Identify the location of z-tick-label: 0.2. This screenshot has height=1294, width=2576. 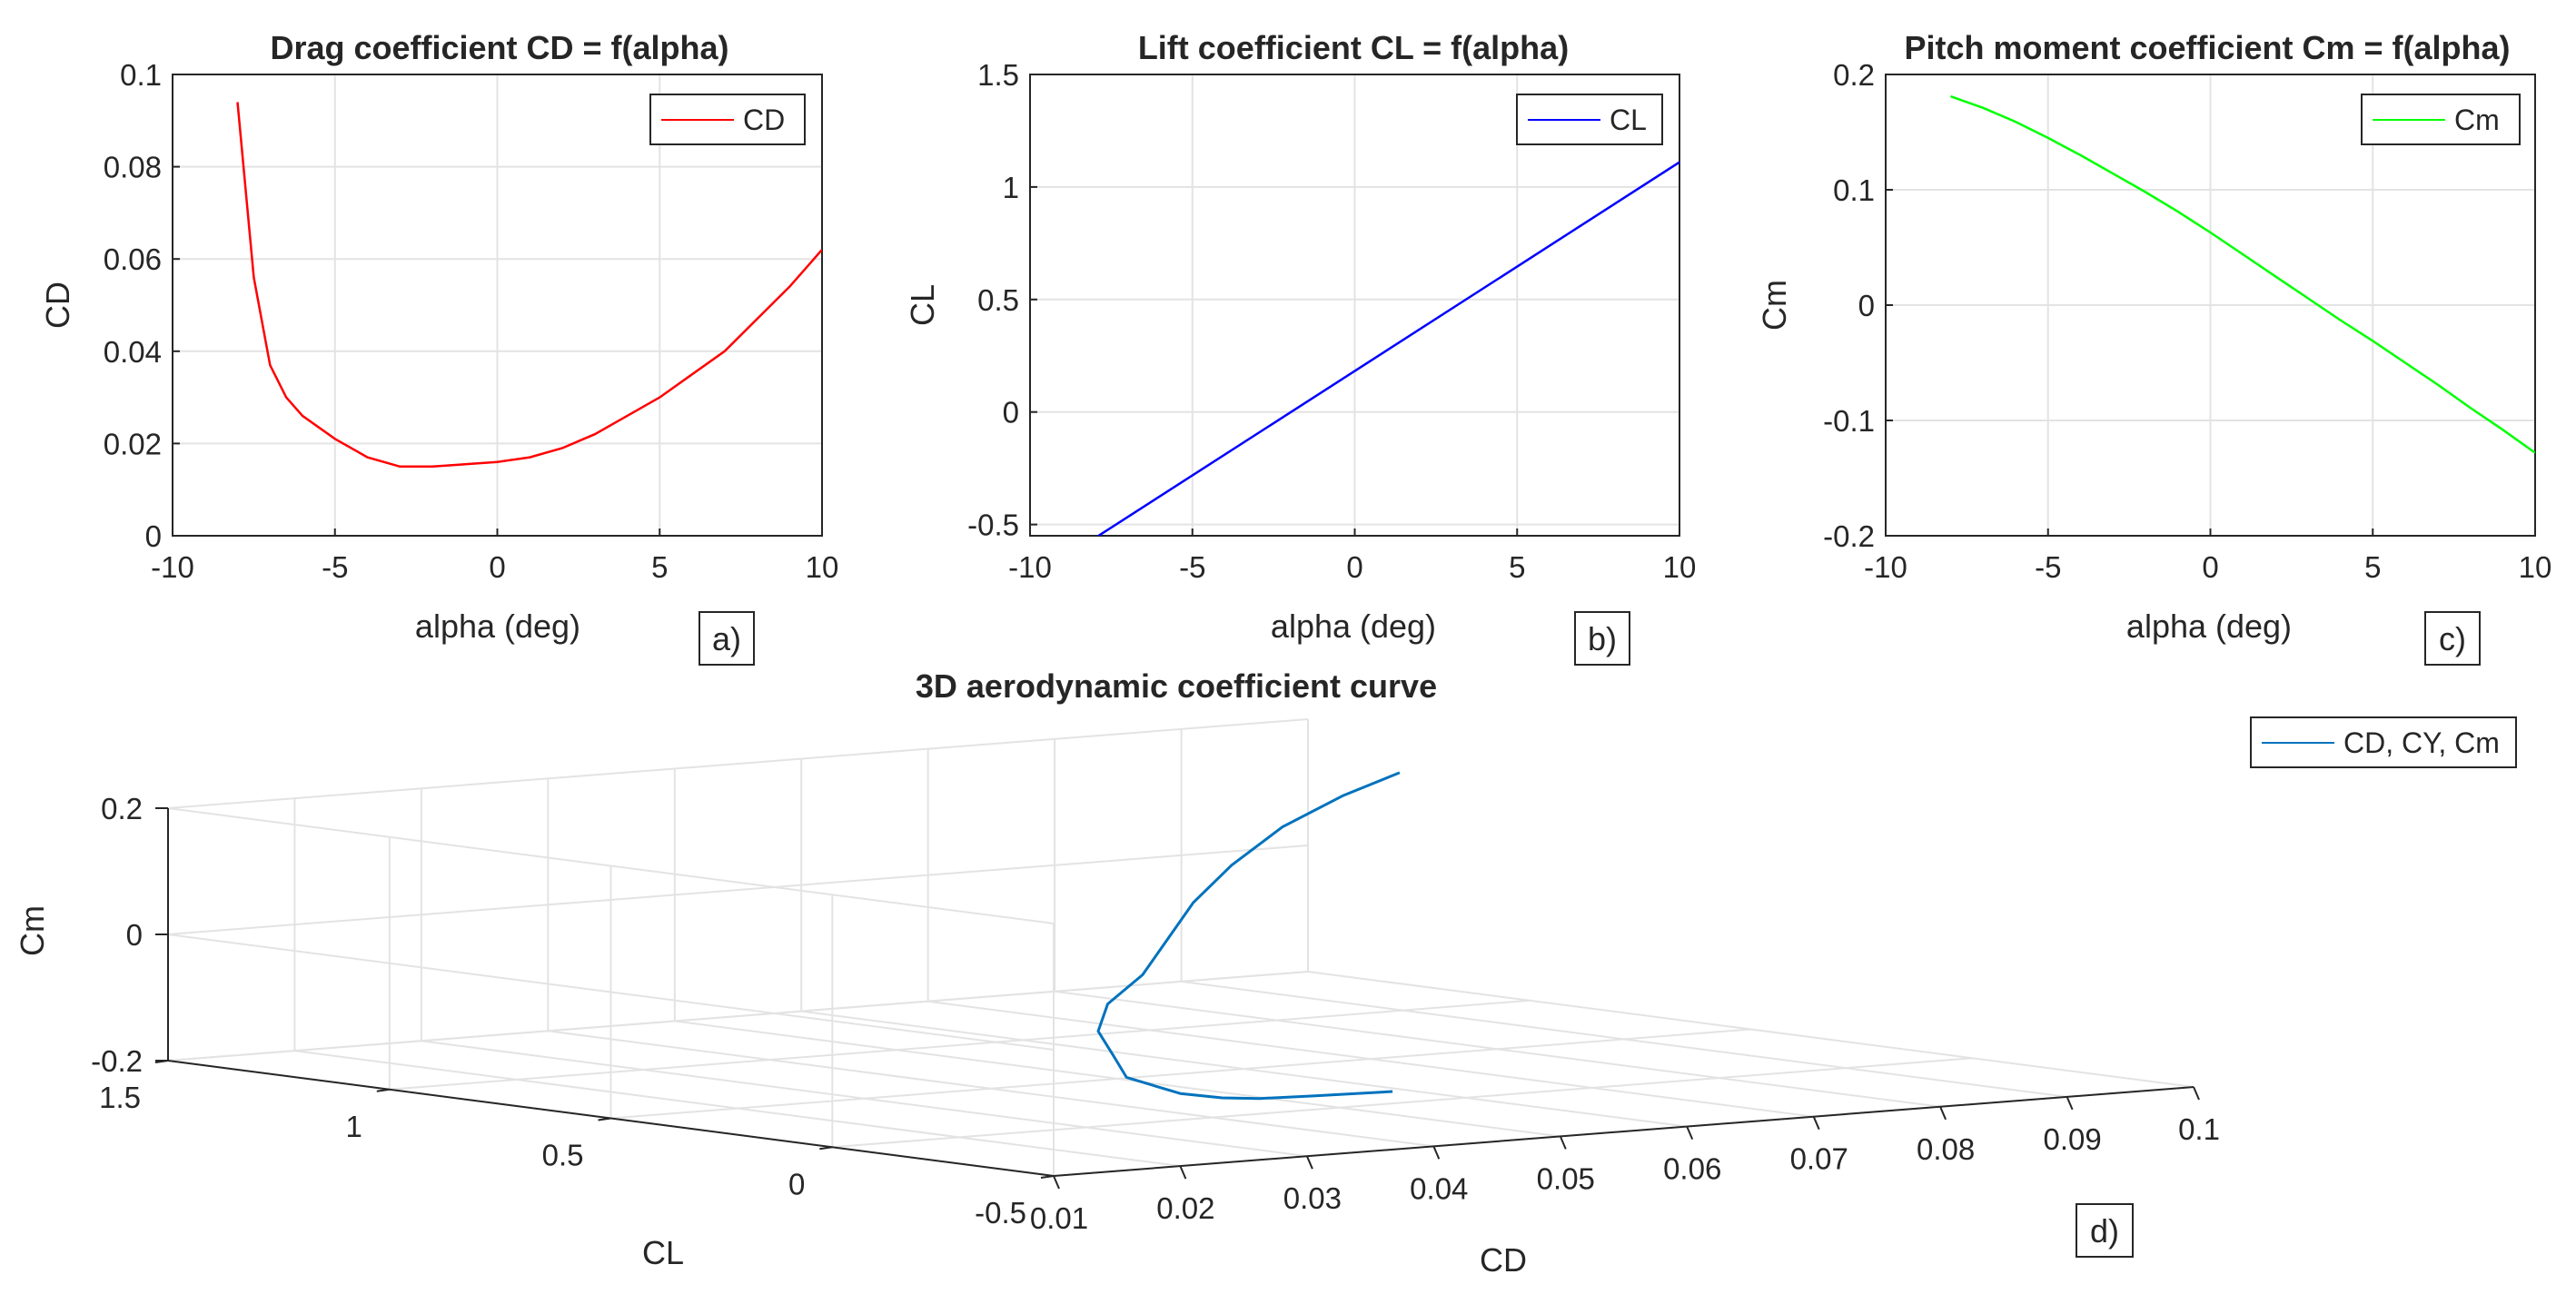
(122, 808).